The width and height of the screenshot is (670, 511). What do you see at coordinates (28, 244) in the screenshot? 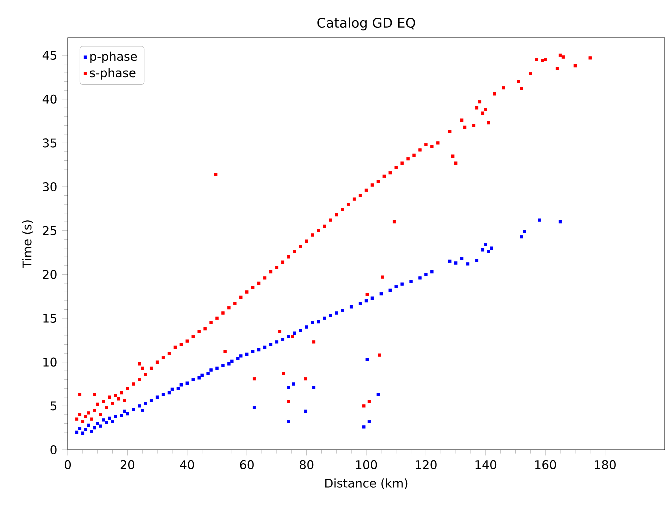
I see `y-axis-title: Time (s)` at bounding box center [28, 244].